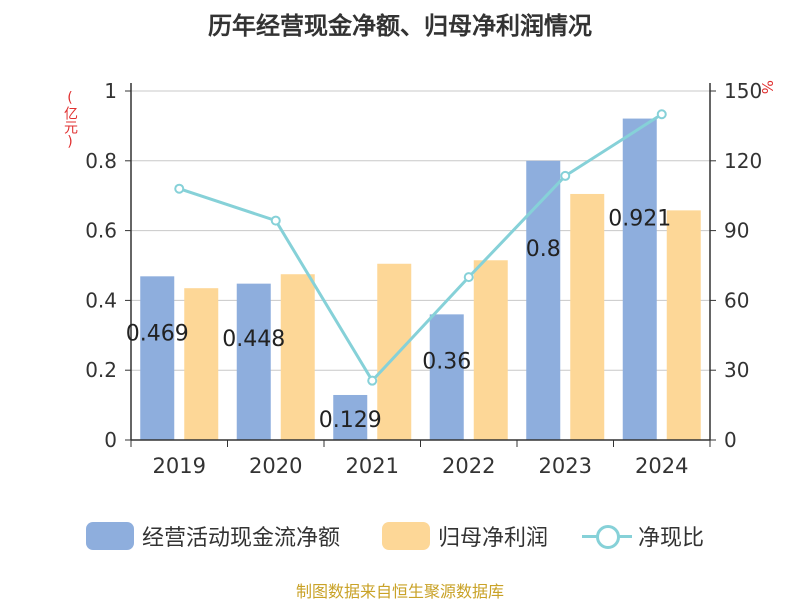  Describe the element at coordinates (275, 466) in the screenshot. I see `x-axis-tick-label: 2020` at that location.